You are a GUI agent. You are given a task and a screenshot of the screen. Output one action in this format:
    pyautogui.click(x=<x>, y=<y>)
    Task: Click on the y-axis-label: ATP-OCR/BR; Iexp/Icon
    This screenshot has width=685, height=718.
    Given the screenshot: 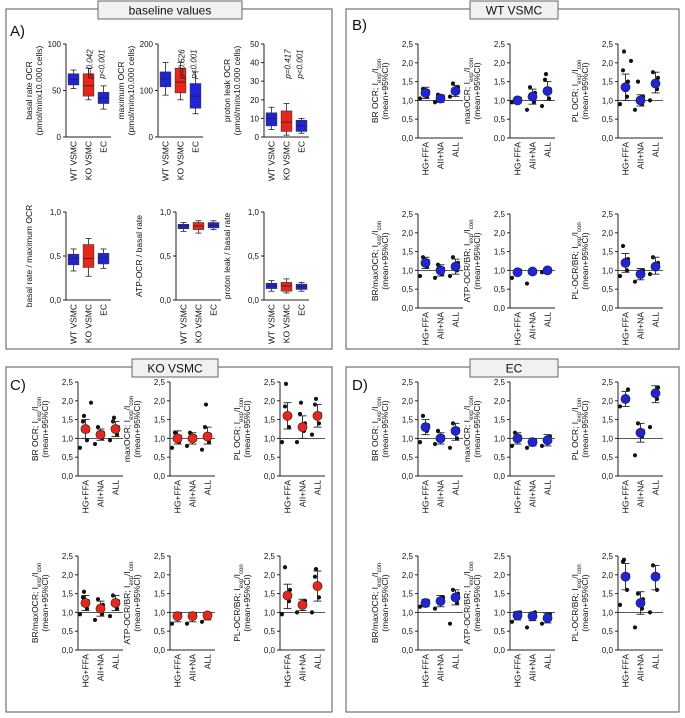 What is the action you would take?
    pyautogui.click(x=128, y=603)
    